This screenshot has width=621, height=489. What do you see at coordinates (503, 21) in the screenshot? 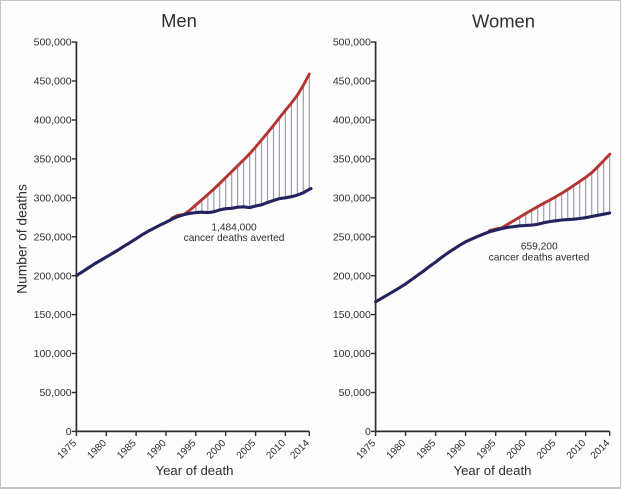
I see `svg-text: Women` at bounding box center [503, 21].